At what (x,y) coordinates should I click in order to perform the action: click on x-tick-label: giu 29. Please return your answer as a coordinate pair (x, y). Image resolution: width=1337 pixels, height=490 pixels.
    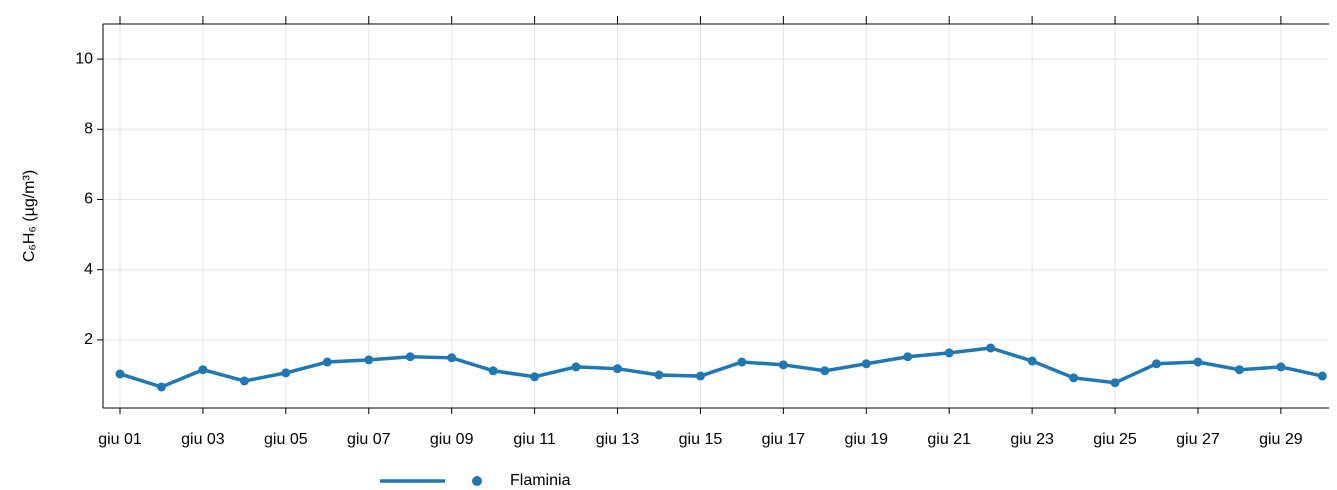
    Looking at the image, I should click on (1281, 439).